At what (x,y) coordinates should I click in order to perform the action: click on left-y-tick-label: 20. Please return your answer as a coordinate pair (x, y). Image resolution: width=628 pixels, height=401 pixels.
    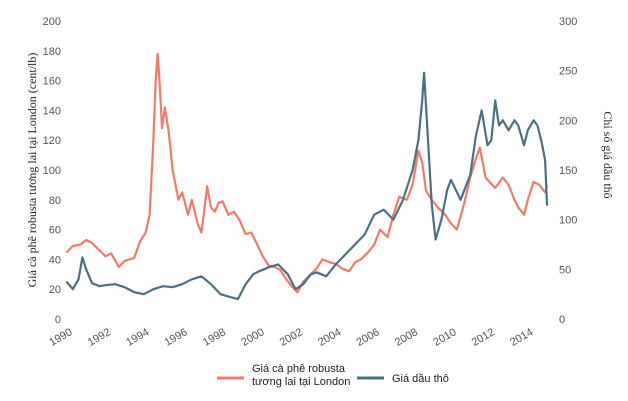
    Looking at the image, I should click on (55, 290).